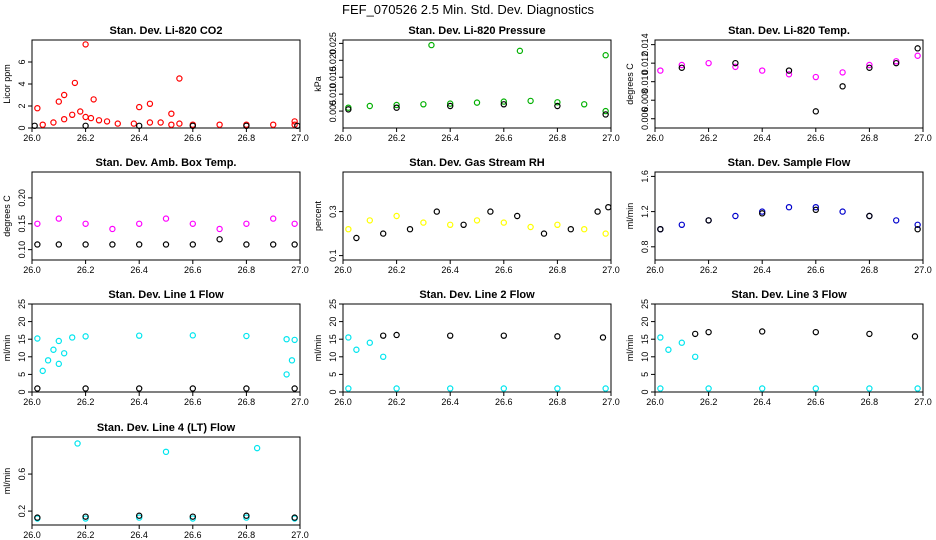  What do you see at coordinates (22, 391) in the screenshot?
I see `y-tick-label: 0` at bounding box center [22, 391].